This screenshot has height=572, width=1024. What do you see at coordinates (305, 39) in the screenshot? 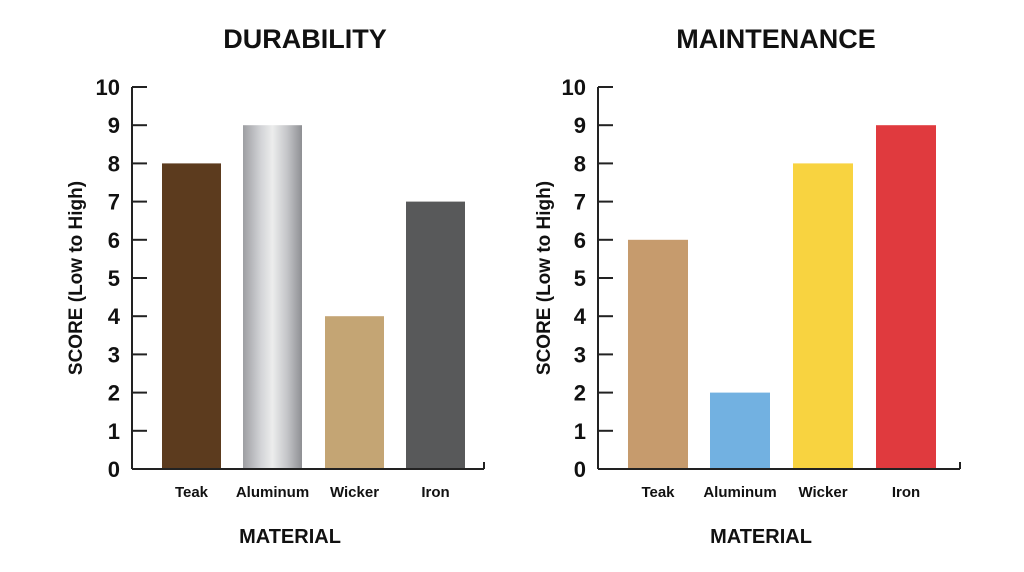
I see `chart-title: DURABILITY` at bounding box center [305, 39].